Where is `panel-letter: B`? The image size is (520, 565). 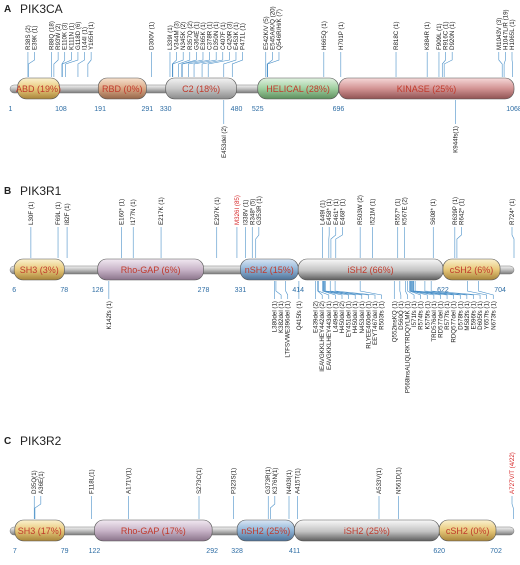 panel-letter: B is located at coordinates (7, 191).